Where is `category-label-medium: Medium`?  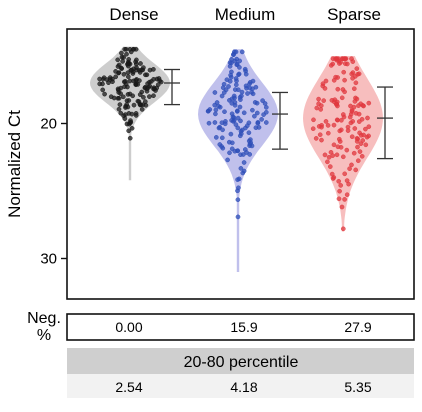
category-label-medium: Medium is located at coordinates (245, 14).